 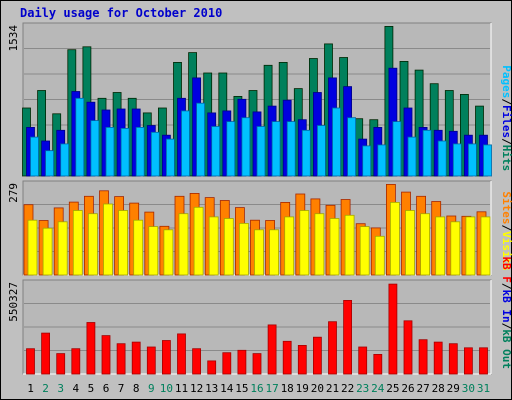 I want to click on y-max-label: 279, so click(x=13, y=193).